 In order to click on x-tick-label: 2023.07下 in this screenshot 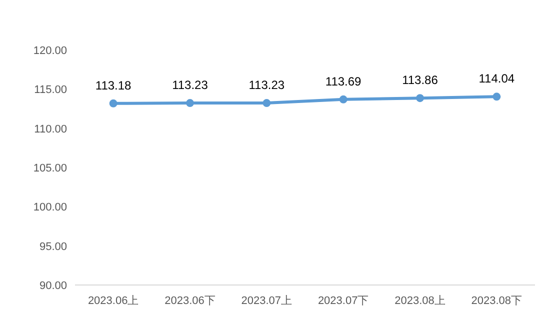, I will do `click(343, 301)`.